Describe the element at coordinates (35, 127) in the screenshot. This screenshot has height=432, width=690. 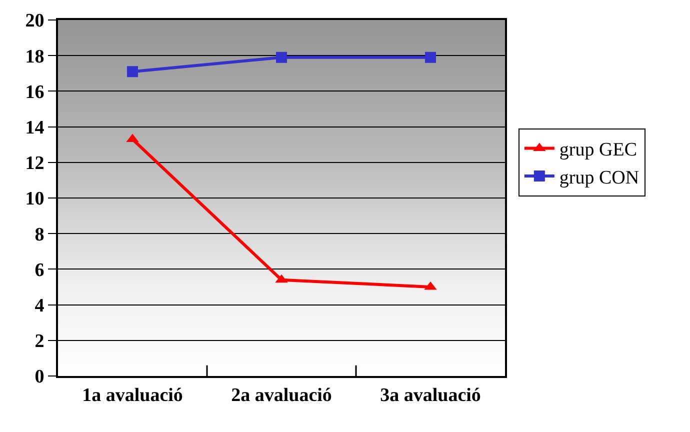
I see `y-tick-label: 14` at that location.